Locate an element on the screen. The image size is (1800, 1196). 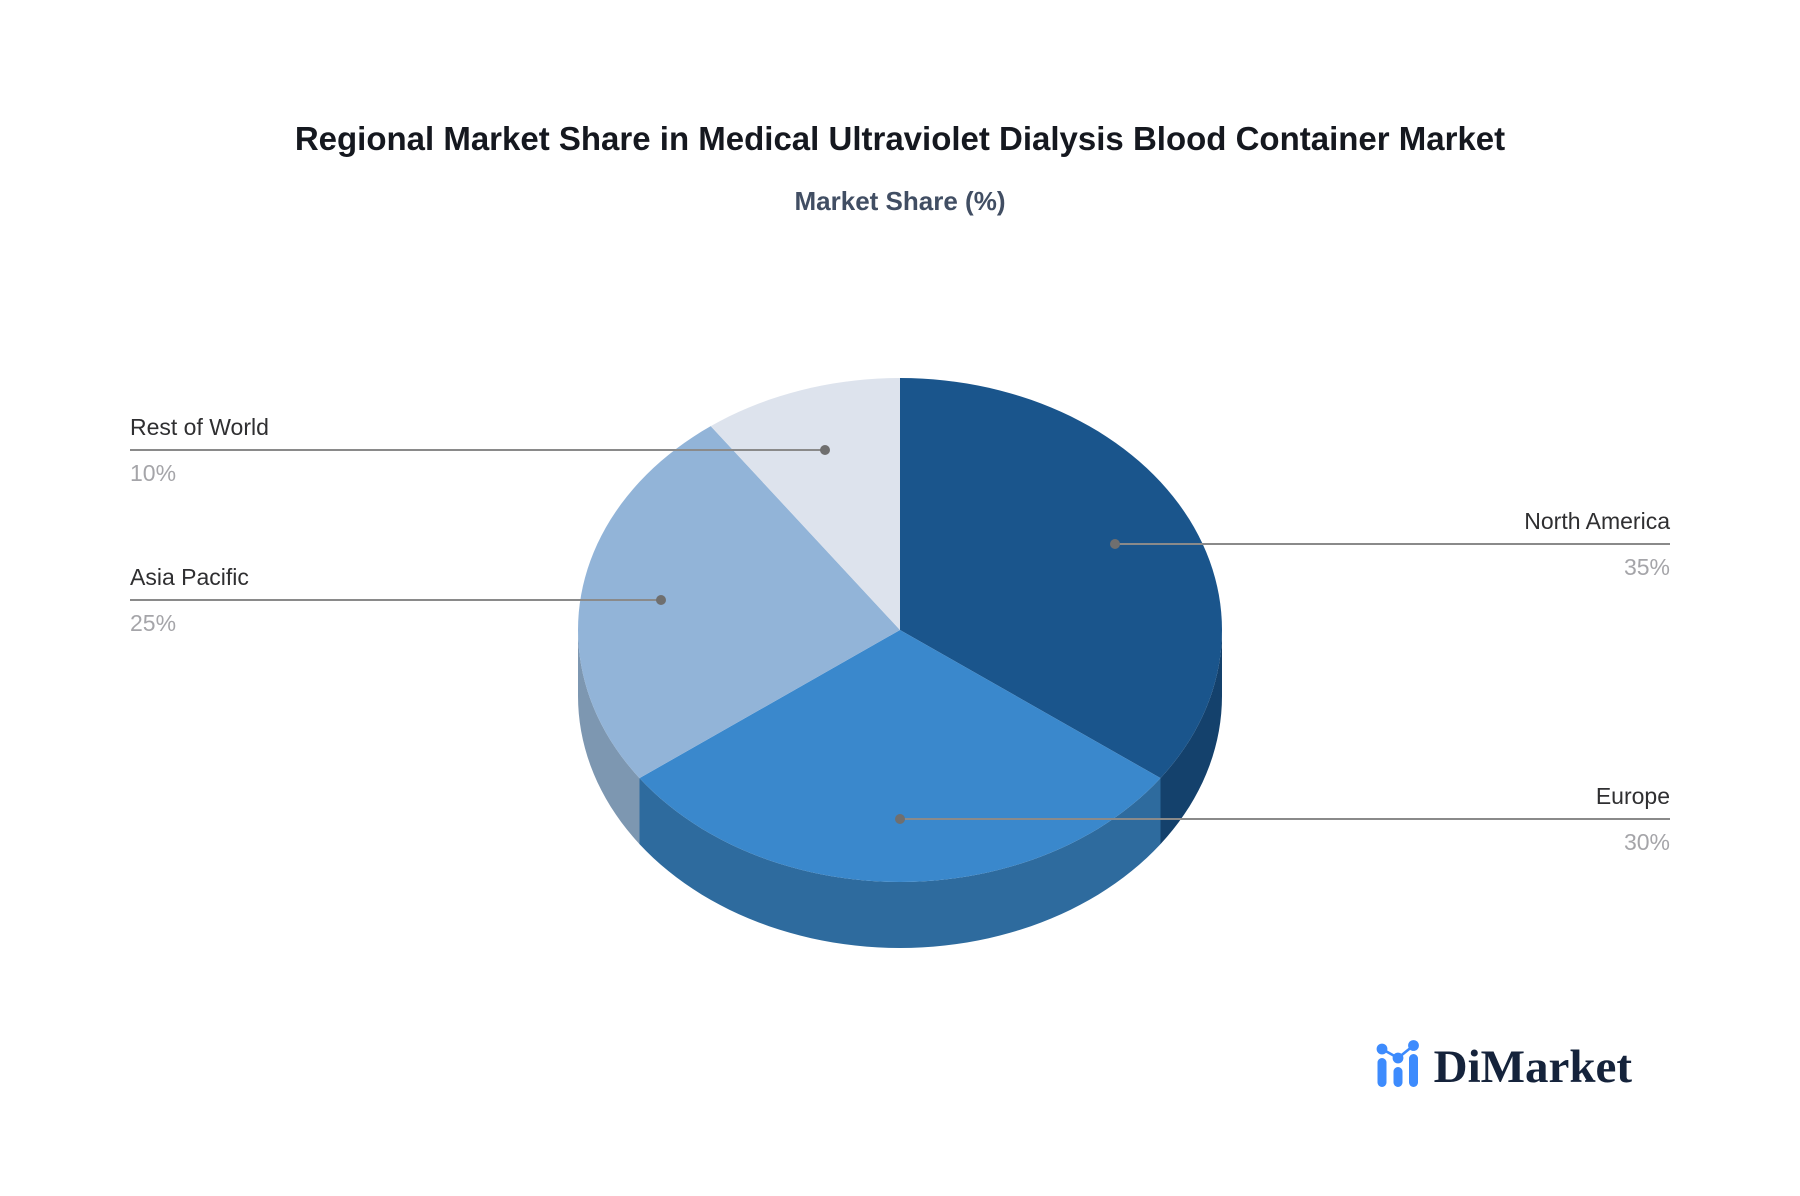
leader-line-north-america is located at coordinates (1392, 544).